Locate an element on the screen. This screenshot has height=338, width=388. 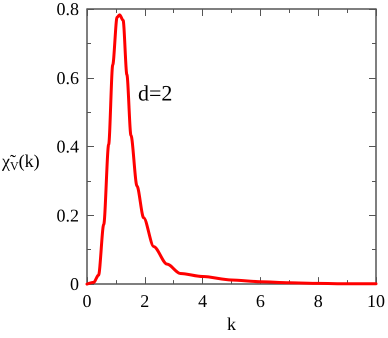
x-tick-label: 6 is located at coordinates (260, 301).